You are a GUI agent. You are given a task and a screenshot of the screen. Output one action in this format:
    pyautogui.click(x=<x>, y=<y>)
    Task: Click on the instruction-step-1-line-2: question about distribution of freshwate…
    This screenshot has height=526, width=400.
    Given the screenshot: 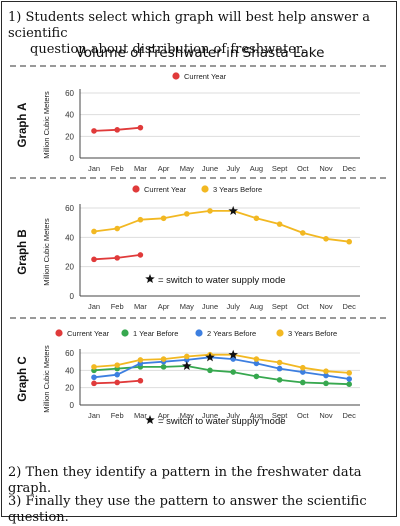 What is the action you would take?
    pyautogui.click(x=167, y=49)
    